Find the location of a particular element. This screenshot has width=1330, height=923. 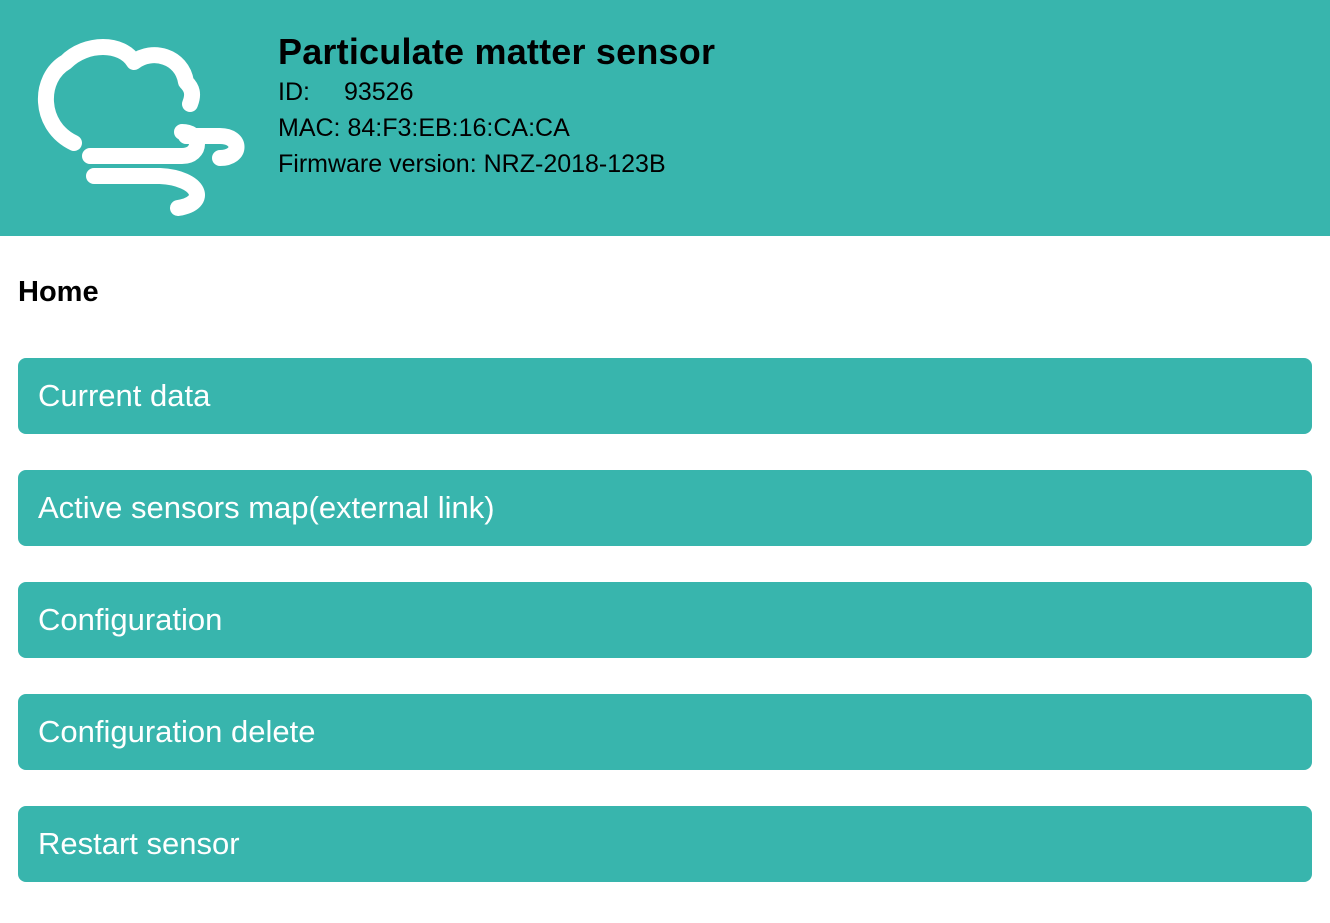

sensors-map-link-button: Active sensors map(external link) is located at coordinates (665, 508).